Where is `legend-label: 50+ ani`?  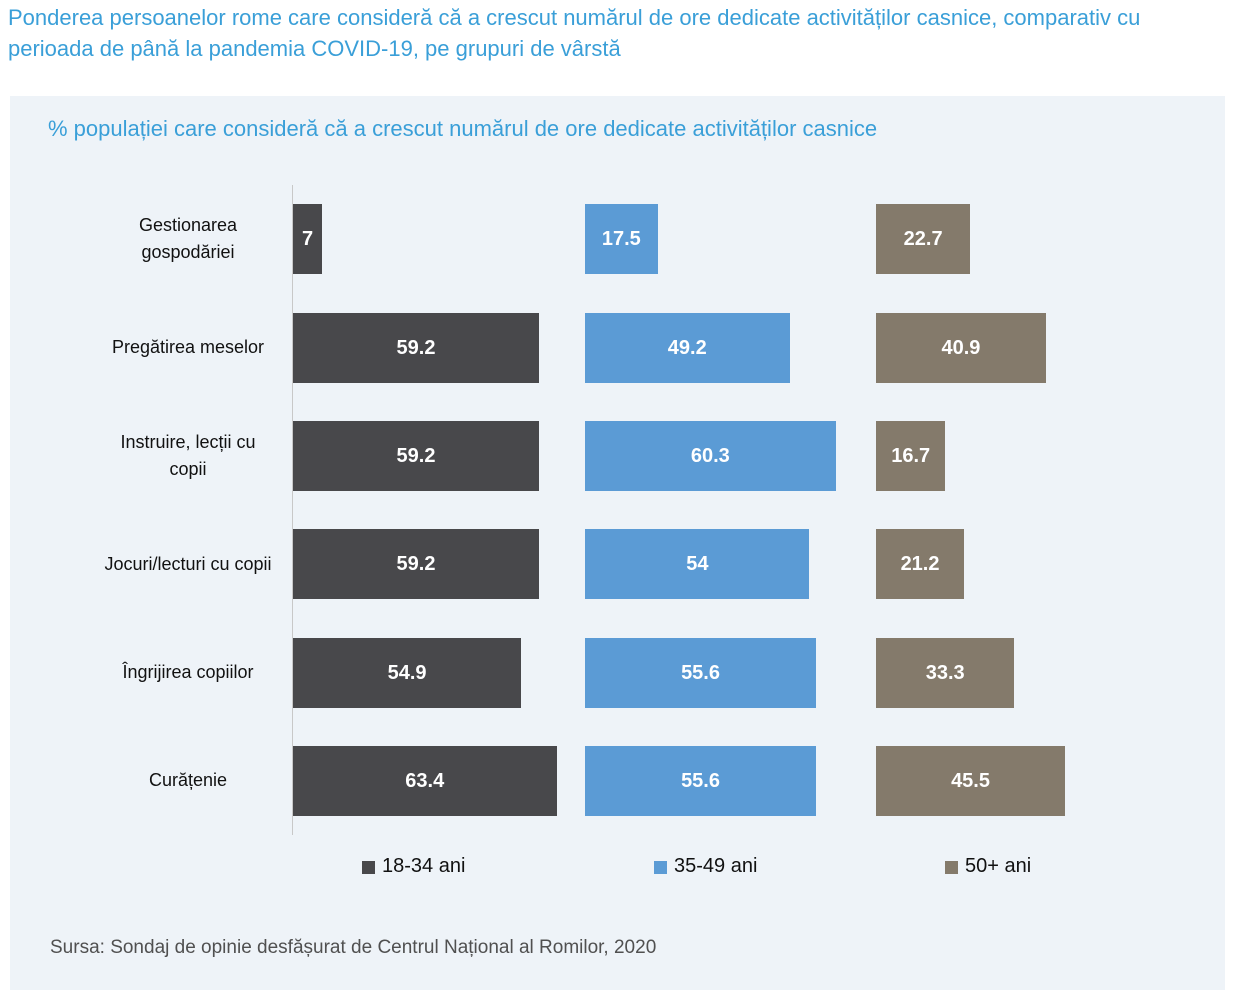 legend-label: 50+ ani is located at coordinates (998, 866).